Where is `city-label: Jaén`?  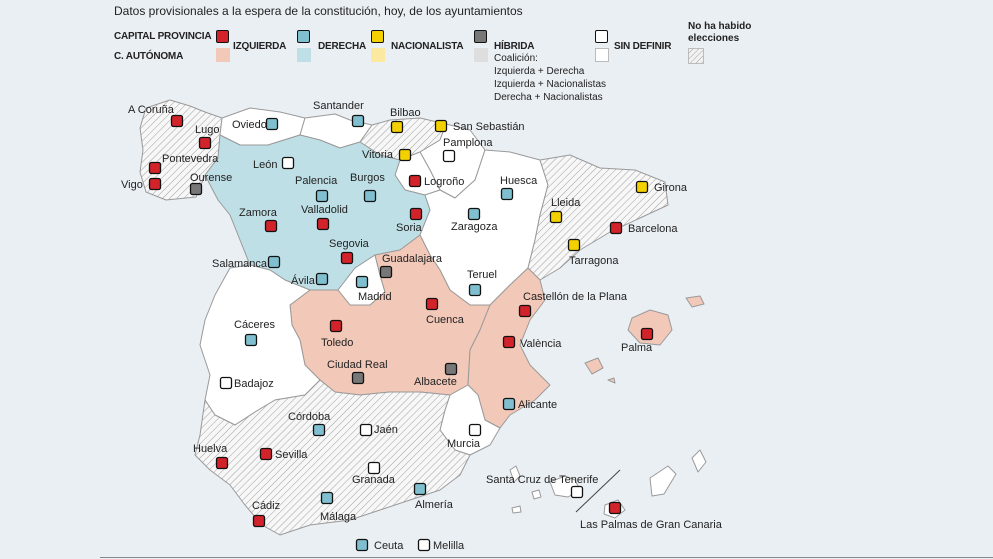 city-label: Jaén is located at coordinates (386, 430).